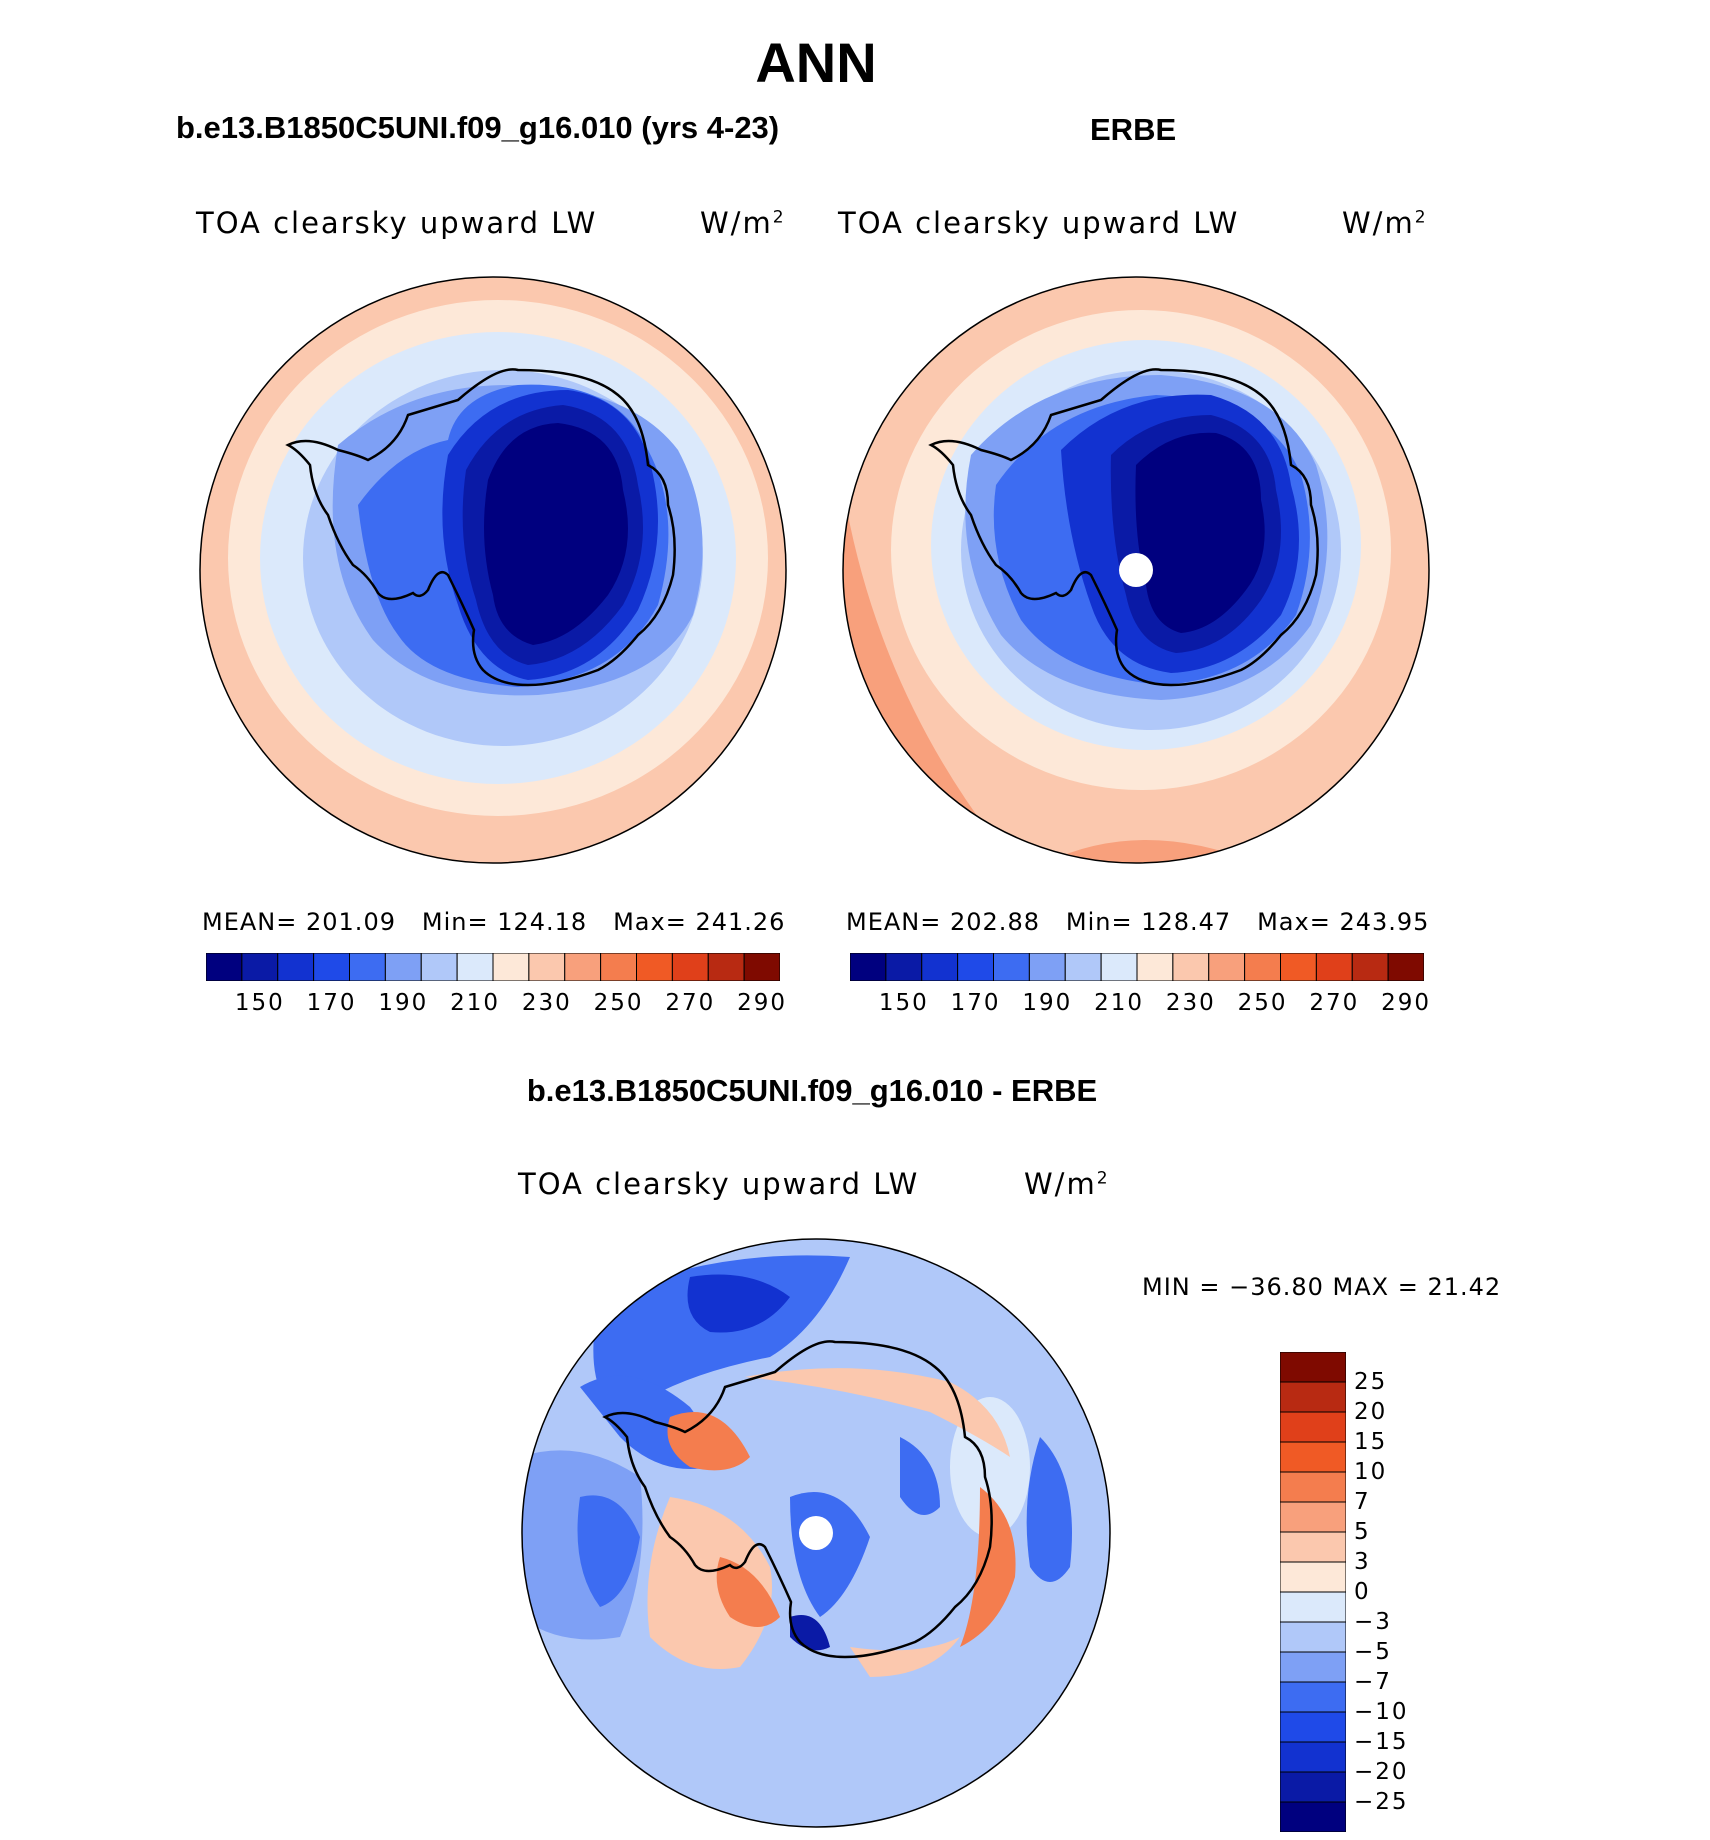  I want to click on diff-colorbar-tick-label: 7, so click(1362, 1502).